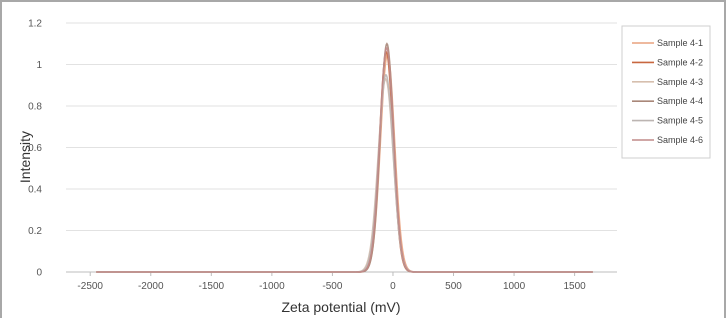 The height and width of the screenshot is (320, 726). I want to click on y-tick-label: 0.2, so click(35, 231).